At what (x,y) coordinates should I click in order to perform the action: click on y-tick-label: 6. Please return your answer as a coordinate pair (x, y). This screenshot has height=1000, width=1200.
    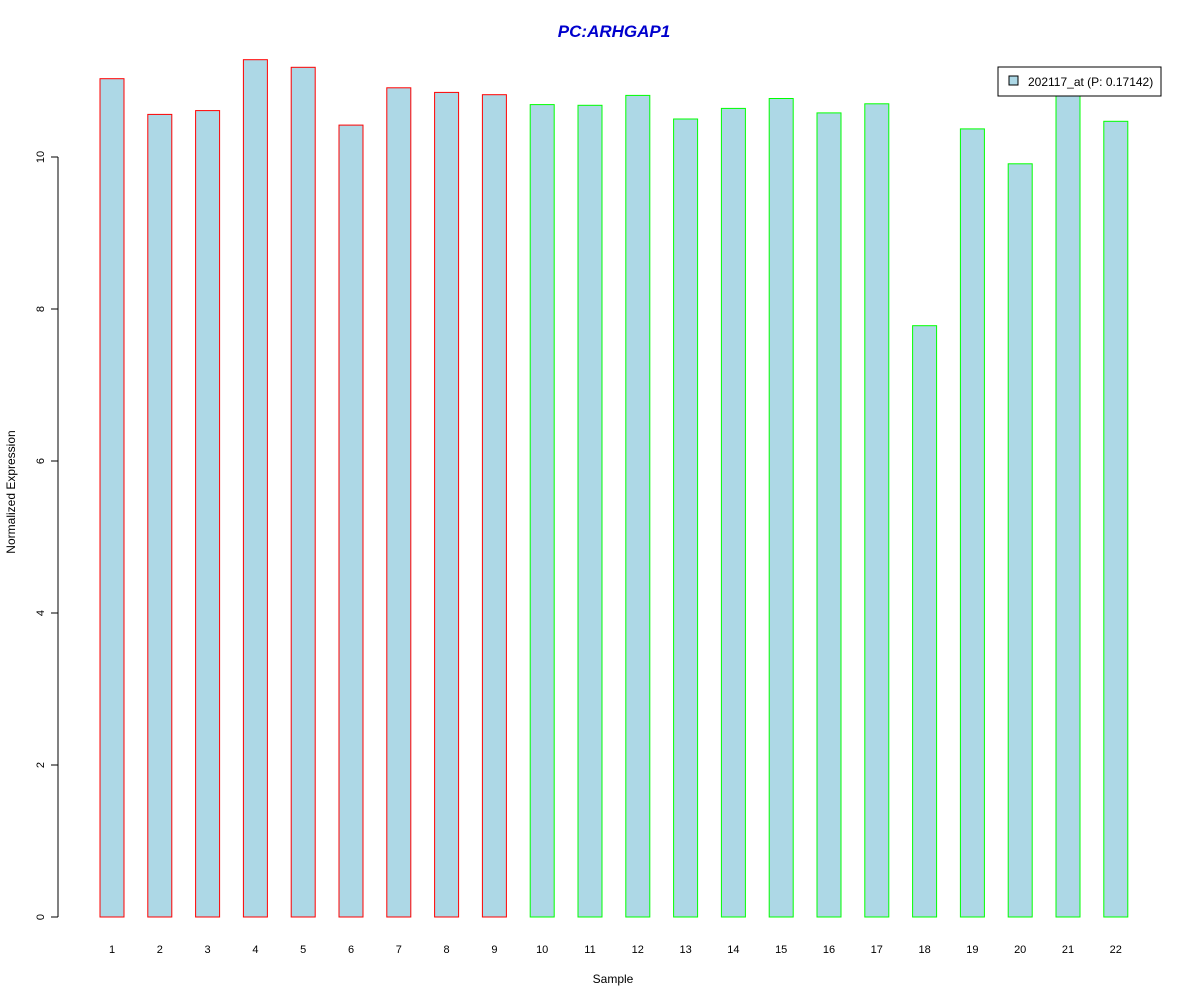
    Looking at the image, I should click on (41, 461).